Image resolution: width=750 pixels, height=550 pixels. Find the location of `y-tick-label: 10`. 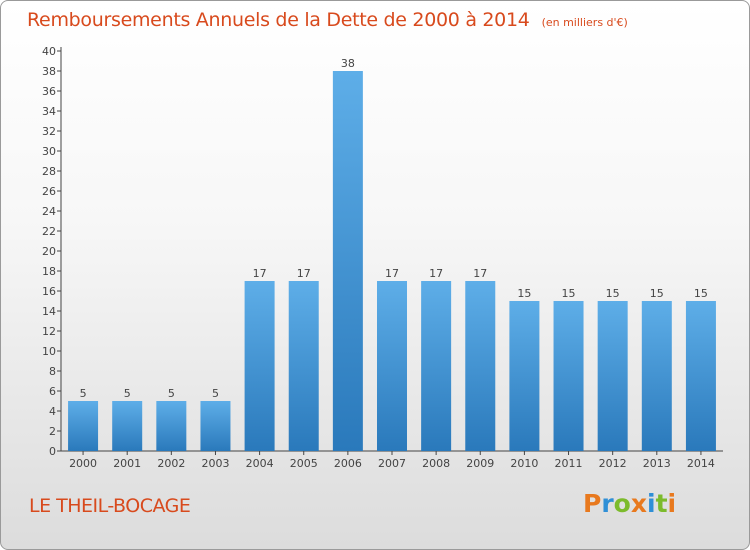

y-tick-label: 10 is located at coordinates (49, 351).